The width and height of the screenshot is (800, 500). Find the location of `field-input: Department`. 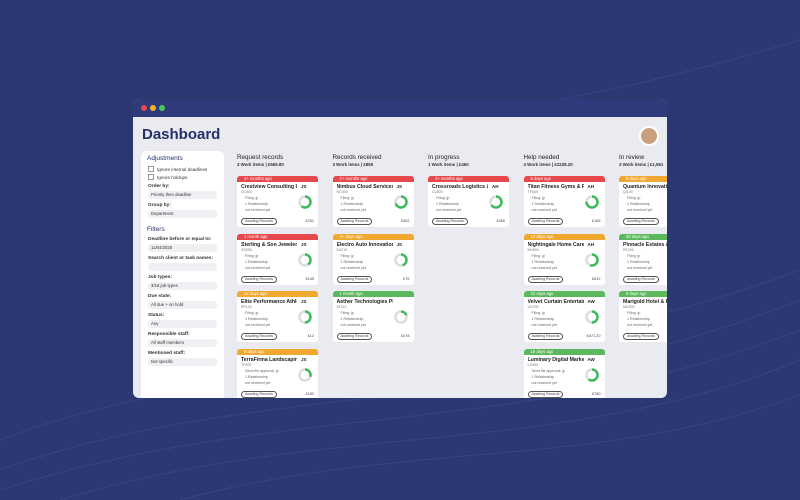

field-input: Department is located at coordinates (182, 214).